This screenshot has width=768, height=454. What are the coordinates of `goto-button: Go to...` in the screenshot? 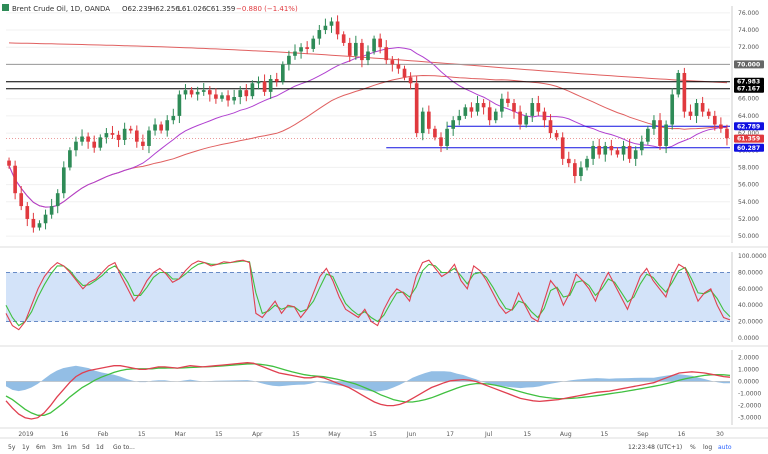 It's located at (124, 447).